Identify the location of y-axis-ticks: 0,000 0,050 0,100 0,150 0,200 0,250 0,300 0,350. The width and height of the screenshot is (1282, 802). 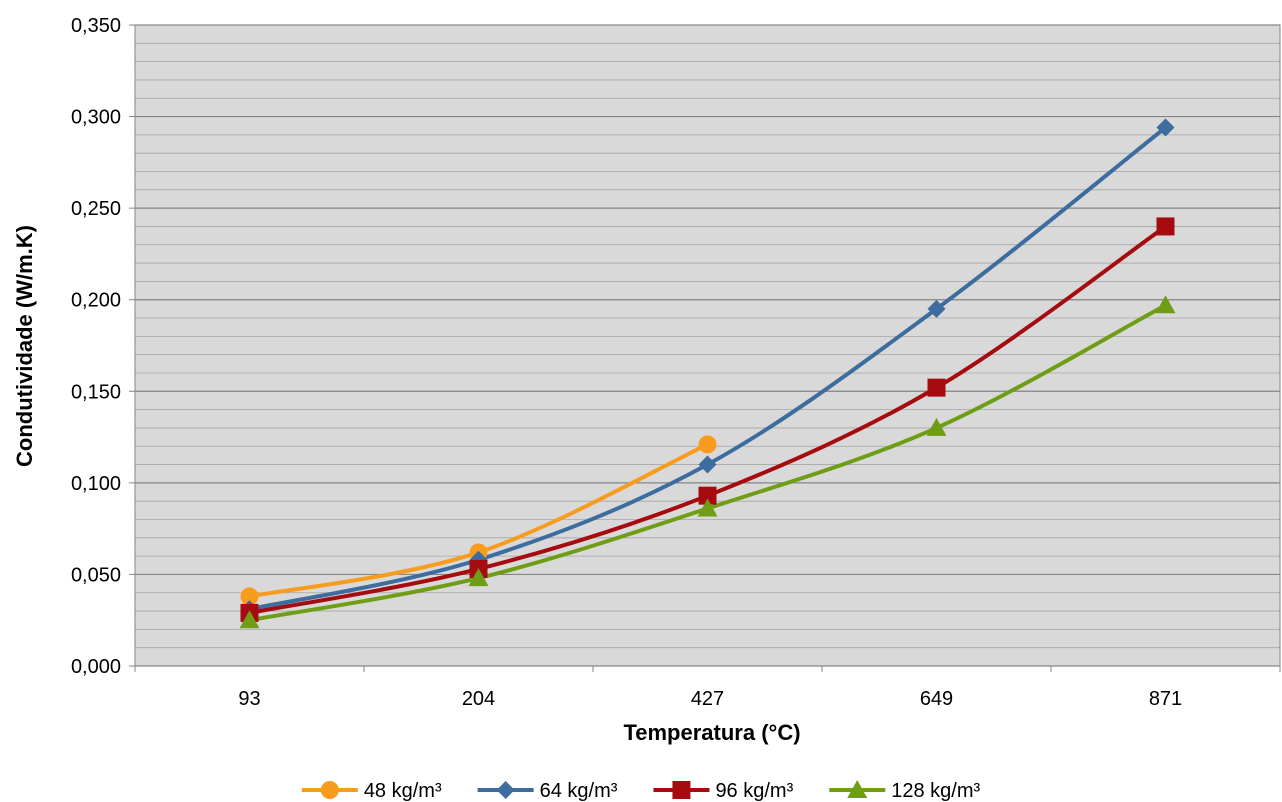
(103, 346).